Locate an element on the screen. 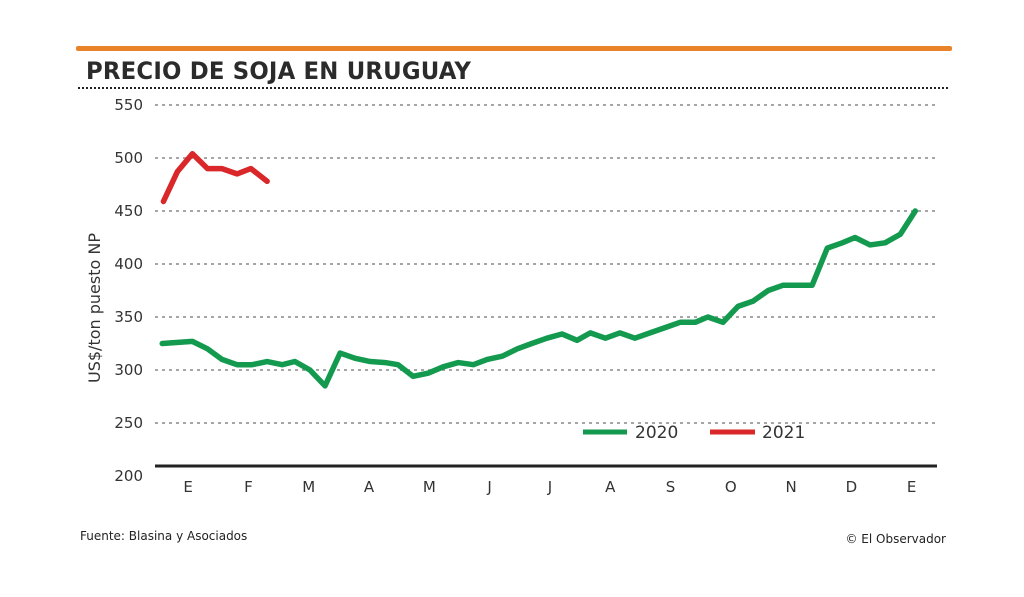 The height and width of the screenshot is (597, 1024). y-tick-label: 500 is located at coordinates (128, 158).